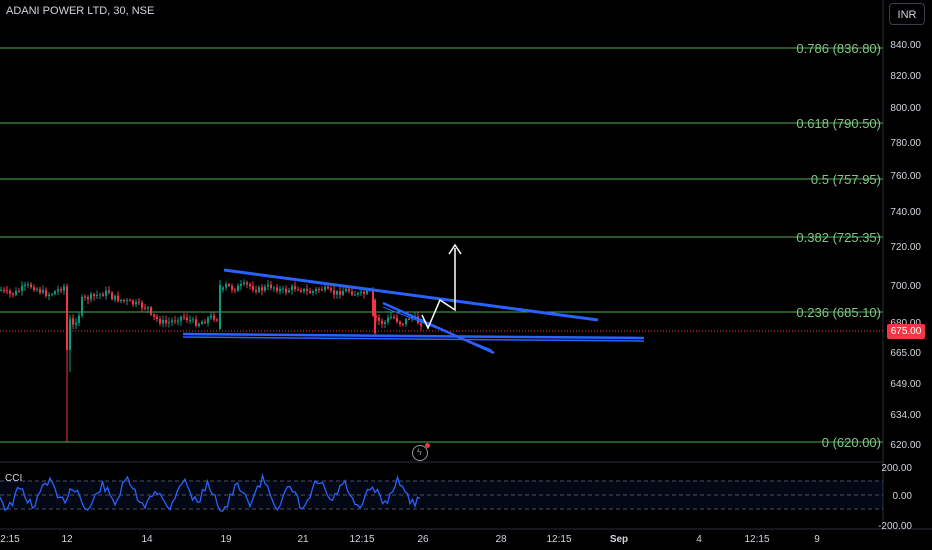  What do you see at coordinates (303, 539) in the screenshot?
I see `time-axis-label: 21` at bounding box center [303, 539].